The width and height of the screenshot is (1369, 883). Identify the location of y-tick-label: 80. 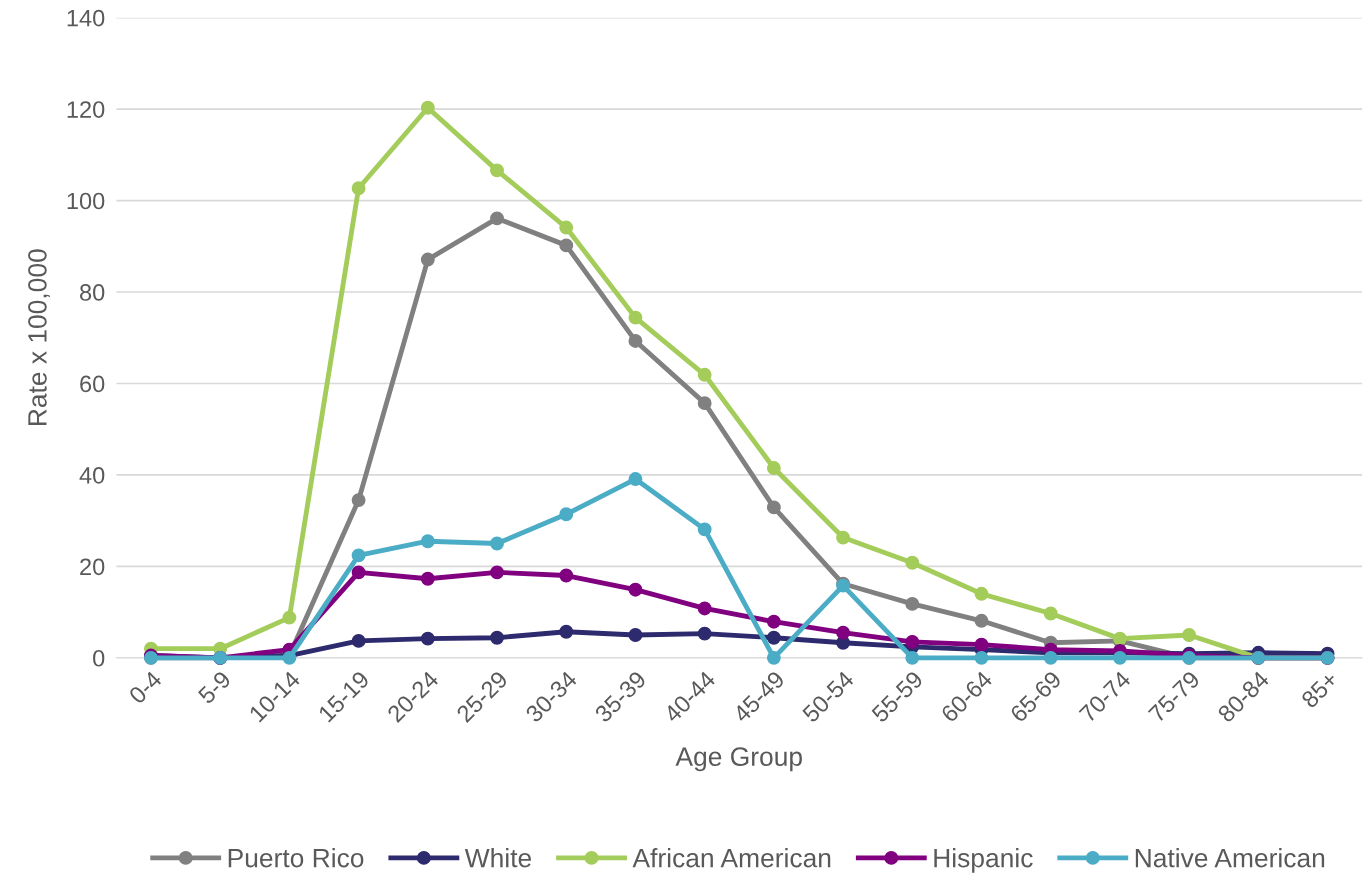
(92, 292).